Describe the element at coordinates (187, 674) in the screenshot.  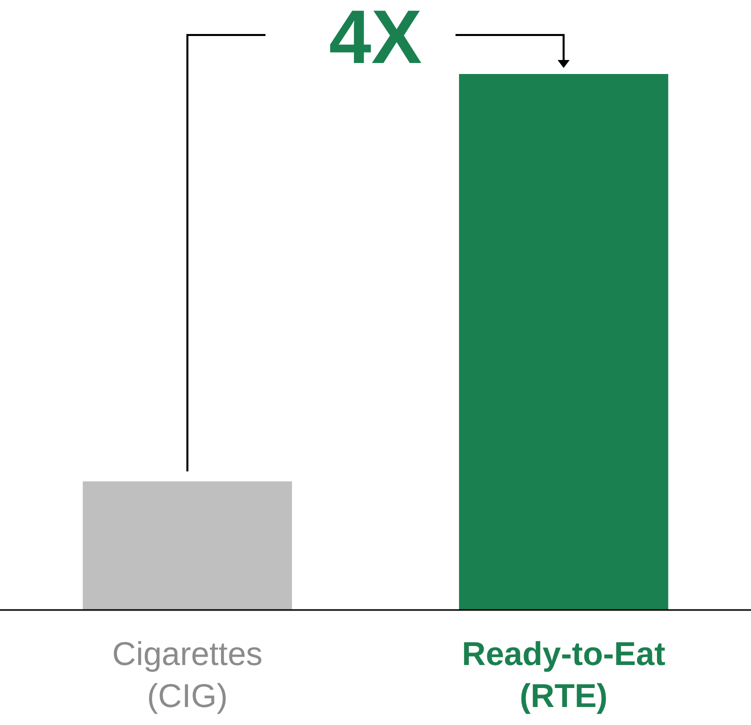
I see `x-tick-label: Cigarettes (CIG)` at that location.